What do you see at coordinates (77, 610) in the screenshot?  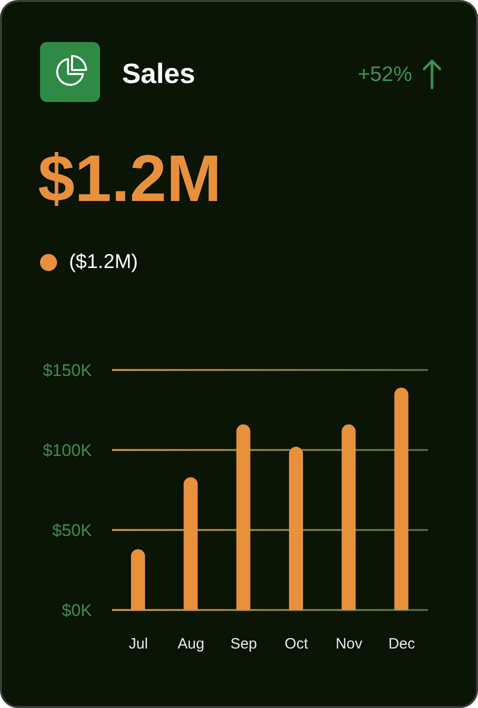 I see `y-tick-label: $0K` at bounding box center [77, 610].